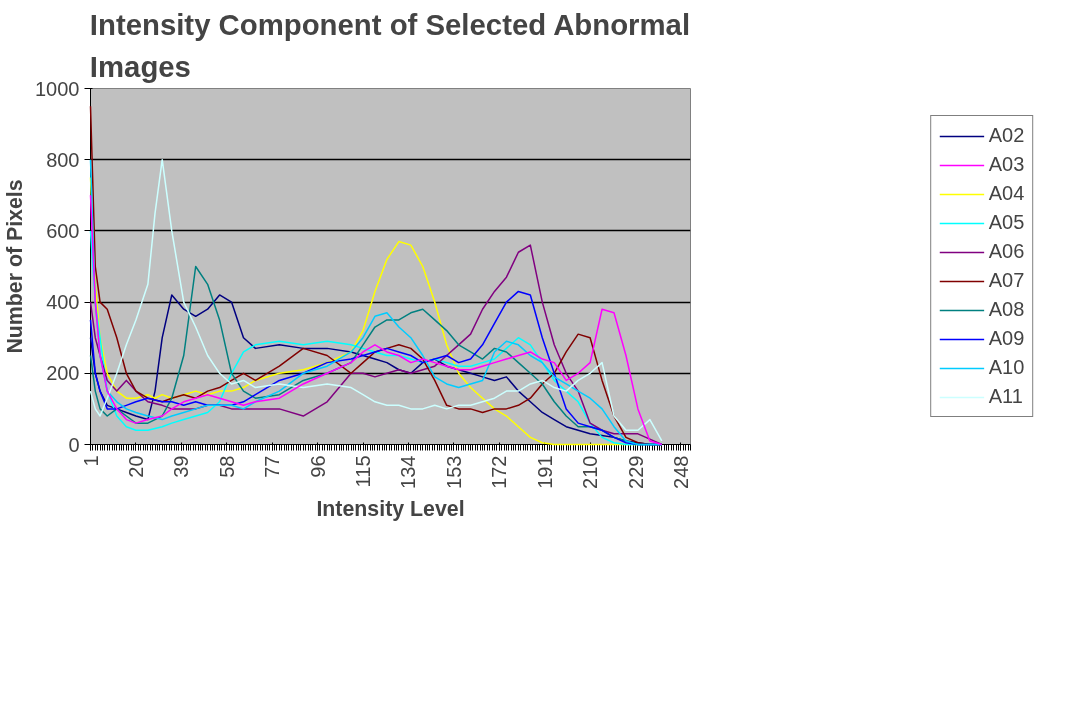  Describe the element at coordinates (1005, 396) in the screenshot. I see `legend-label: A11` at that location.